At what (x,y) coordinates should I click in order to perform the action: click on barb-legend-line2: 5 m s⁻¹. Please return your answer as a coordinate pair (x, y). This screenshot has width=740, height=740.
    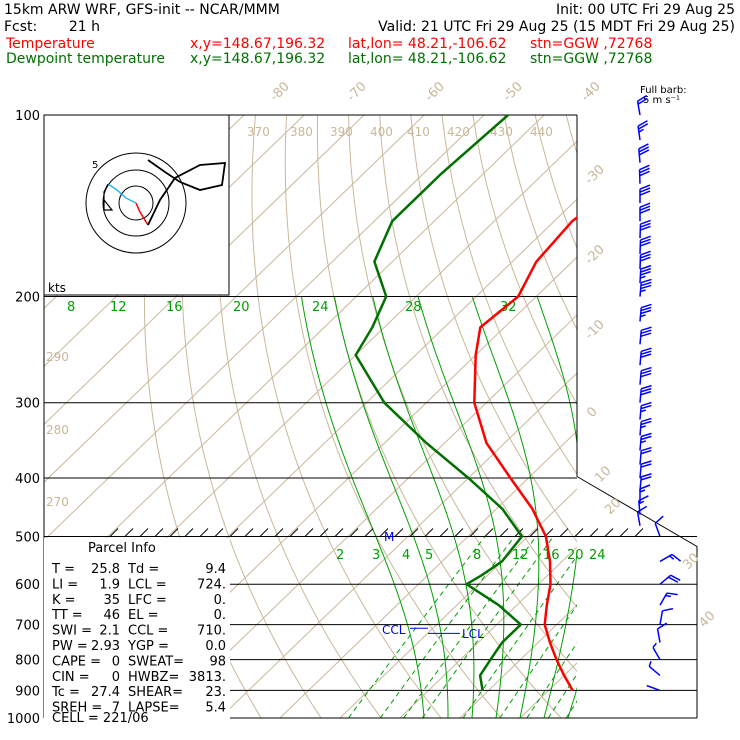
    Looking at the image, I should click on (661, 100).